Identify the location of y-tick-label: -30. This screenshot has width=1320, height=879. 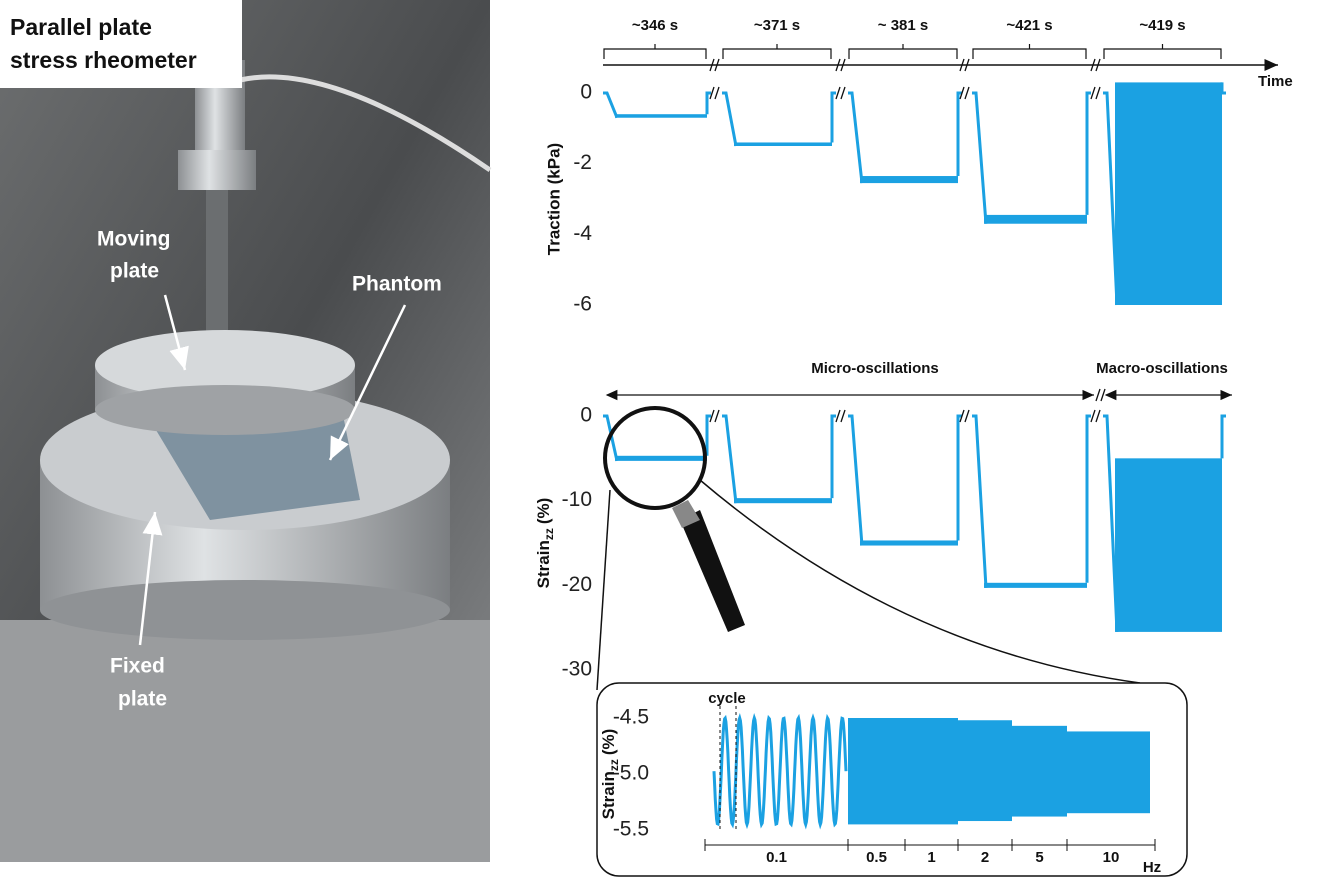
(577, 669).